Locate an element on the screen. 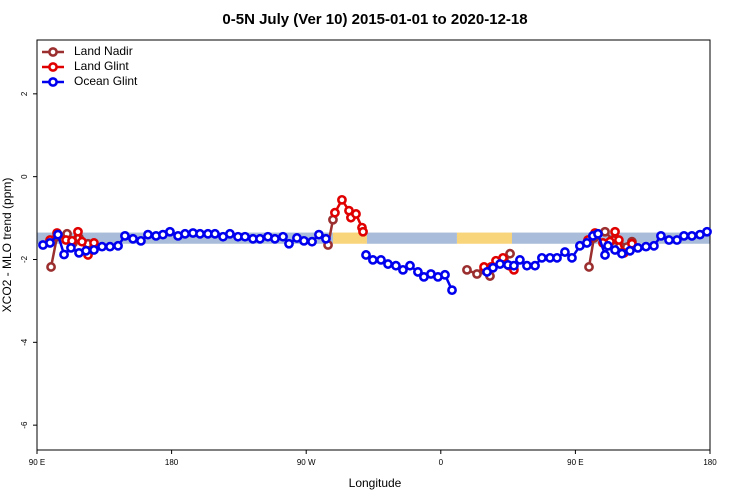 The height and width of the screenshot is (500, 750). y-axis-label: XCO2 - MLO trend (ppm) is located at coordinates (7, 245).